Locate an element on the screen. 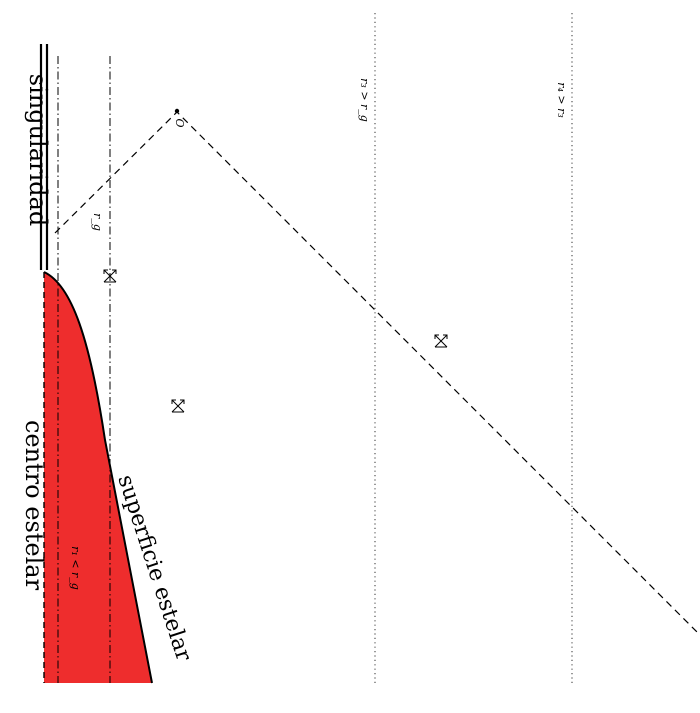 The image size is (700, 713). stellar-surface-curve is located at coordinates (98, 477).